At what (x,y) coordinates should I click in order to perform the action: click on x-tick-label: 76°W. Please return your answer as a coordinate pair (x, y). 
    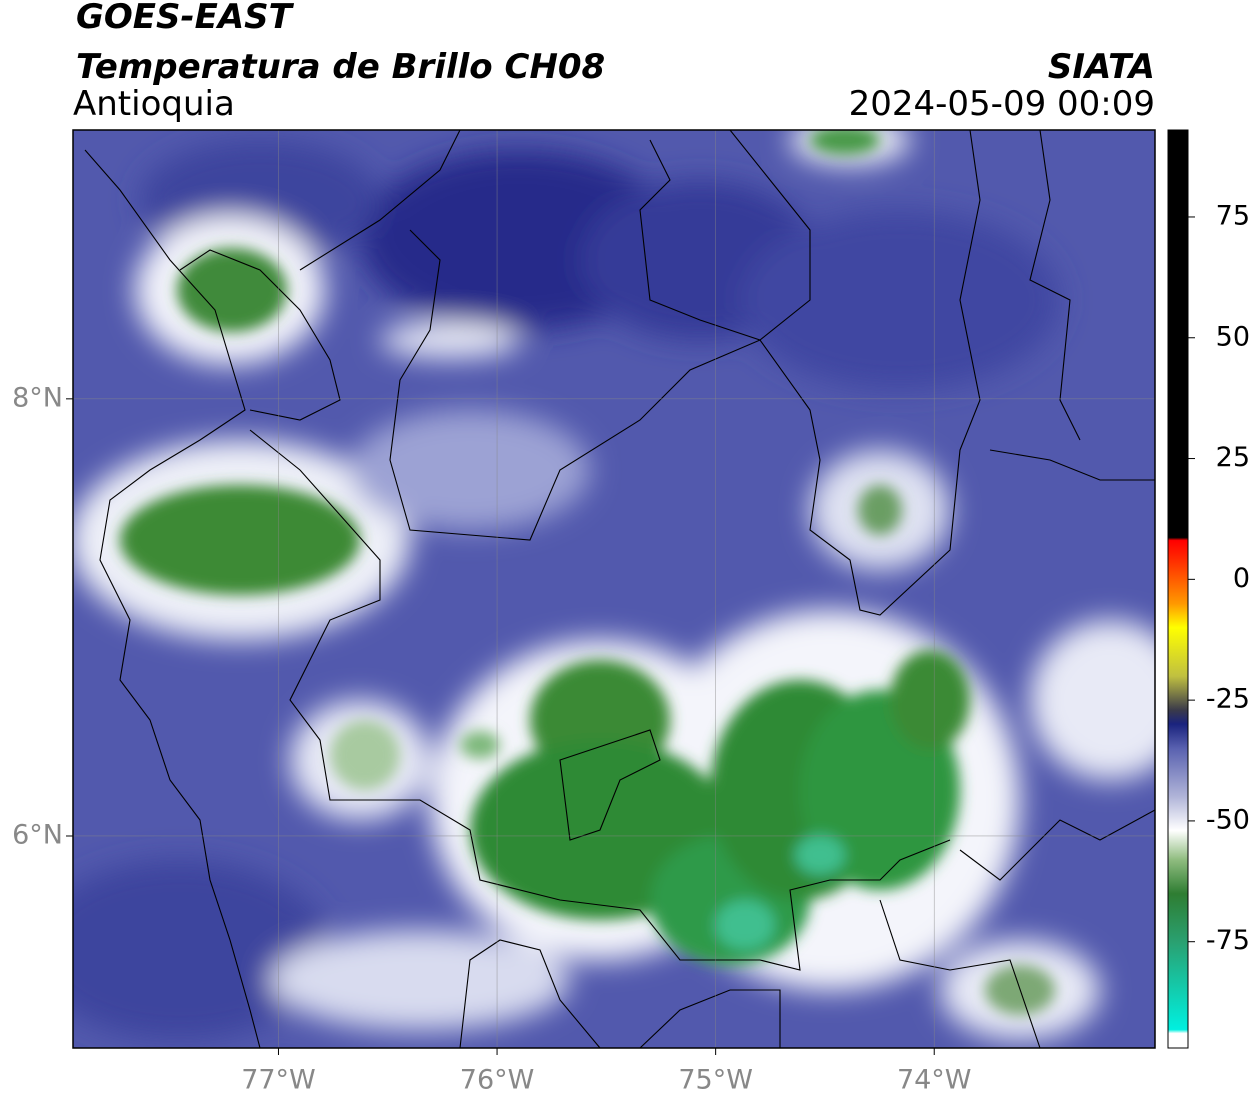
    Looking at the image, I should click on (497, 1080).